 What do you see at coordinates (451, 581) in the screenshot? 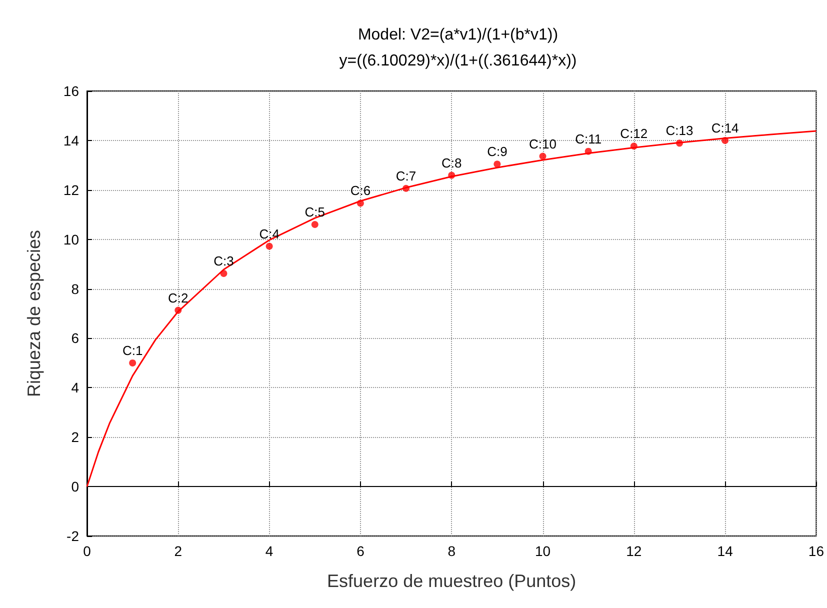
I see `x-axis-title: Esfuerzo de muestreo (Puntos)` at bounding box center [451, 581].